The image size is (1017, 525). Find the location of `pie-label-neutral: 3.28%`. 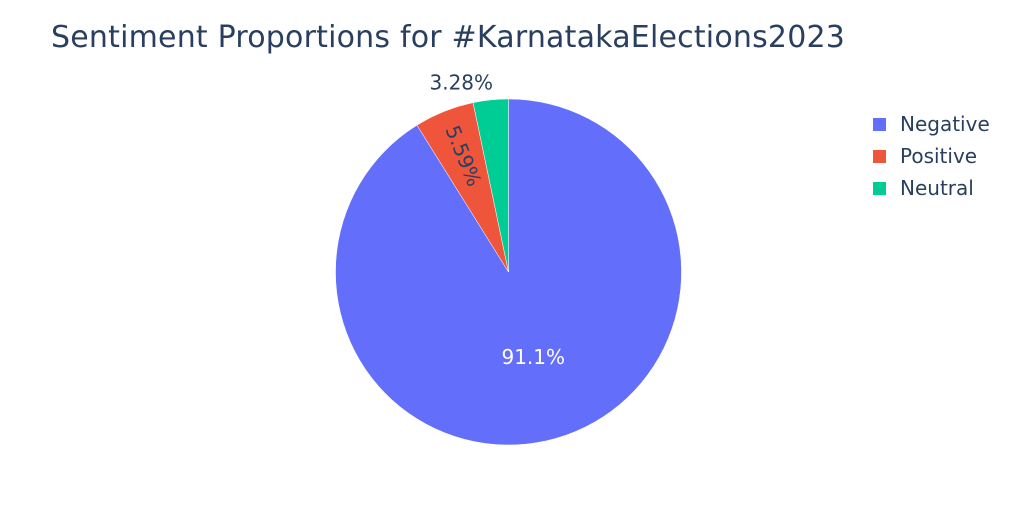

pie-label-neutral: 3.28% is located at coordinates (461, 82).